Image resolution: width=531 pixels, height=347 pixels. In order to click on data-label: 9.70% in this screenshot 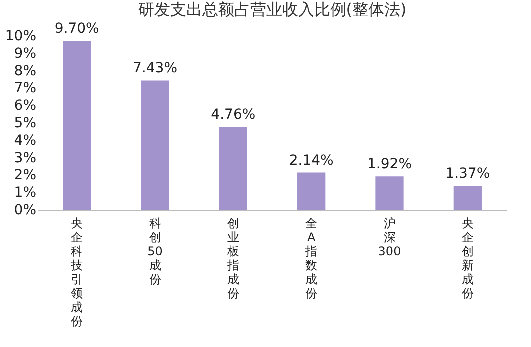, I will do `click(77, 29)`.